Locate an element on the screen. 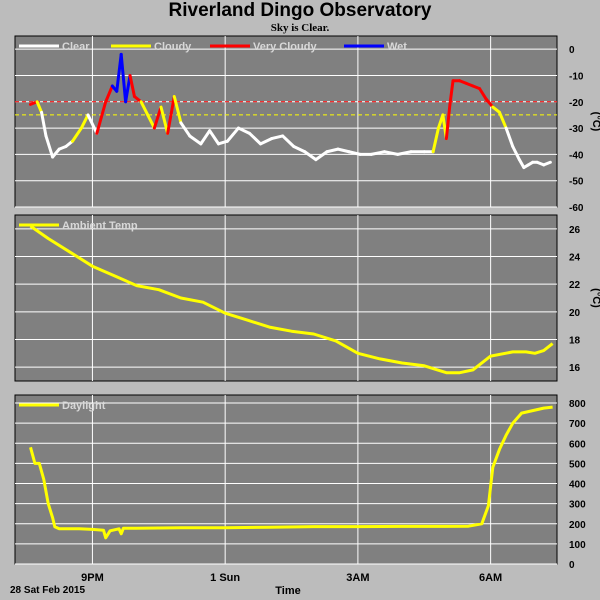 The image size is (600, 600). y-tick-label: -10 is located at coordinates (576, 76).